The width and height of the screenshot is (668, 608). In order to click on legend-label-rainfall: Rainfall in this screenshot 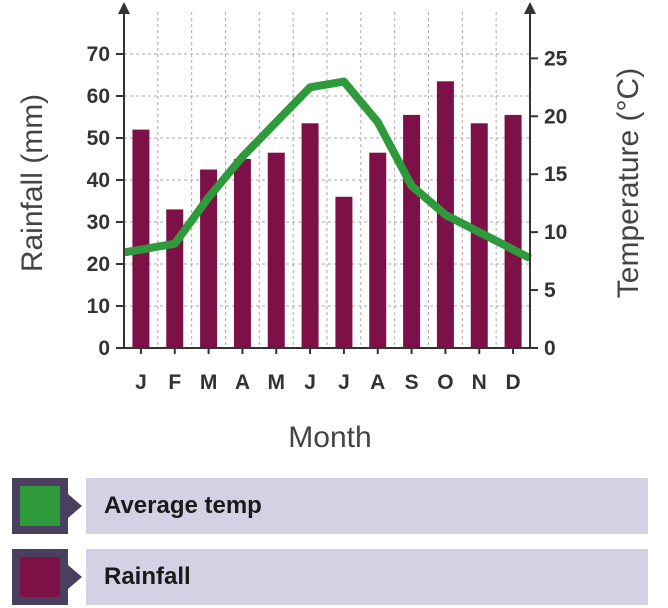, I will do `click(147, 576)`.